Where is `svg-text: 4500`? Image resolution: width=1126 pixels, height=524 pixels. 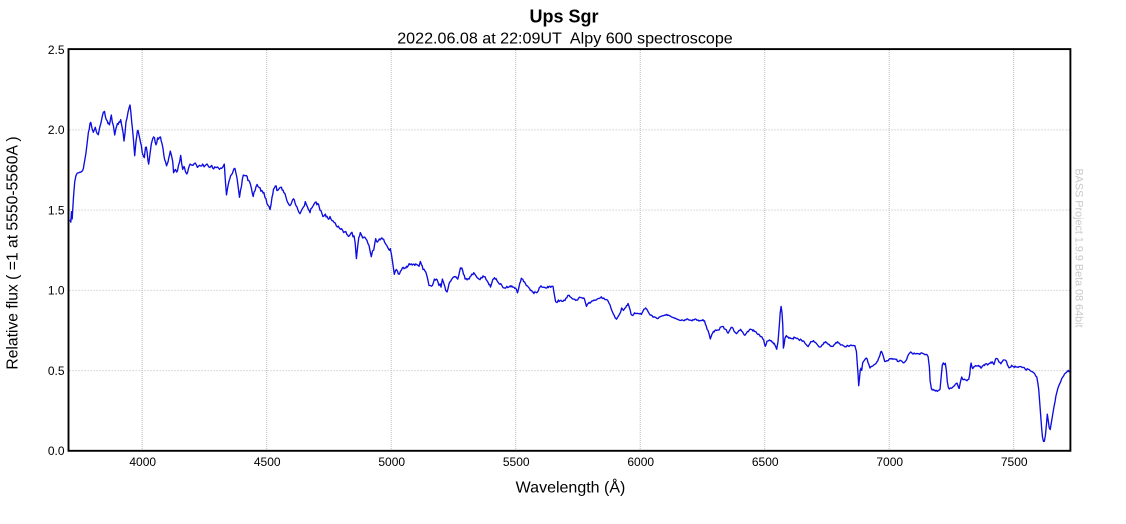 svg-text: 4500 is located at coordinates (267, 462).